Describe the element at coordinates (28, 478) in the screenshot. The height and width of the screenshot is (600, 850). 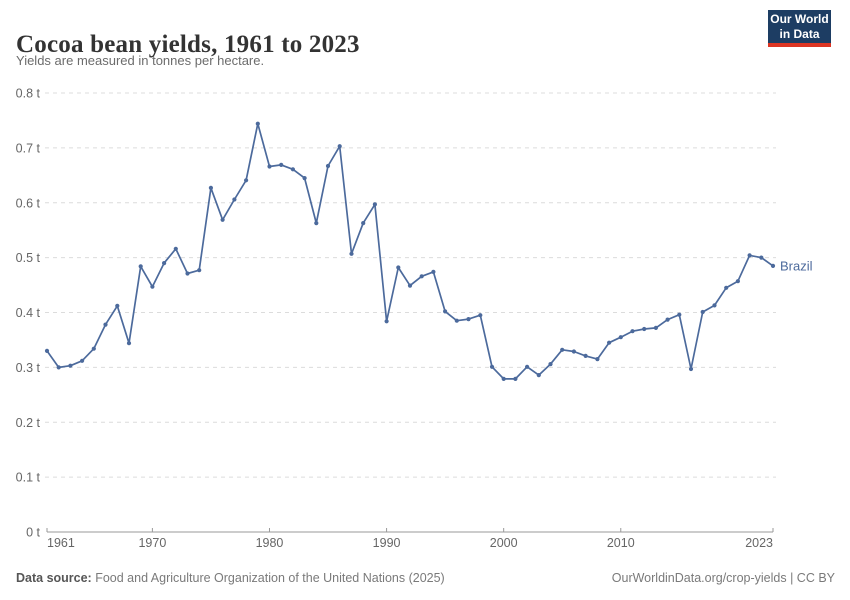
I see `y-axis-label: 0.1 t` at that location.